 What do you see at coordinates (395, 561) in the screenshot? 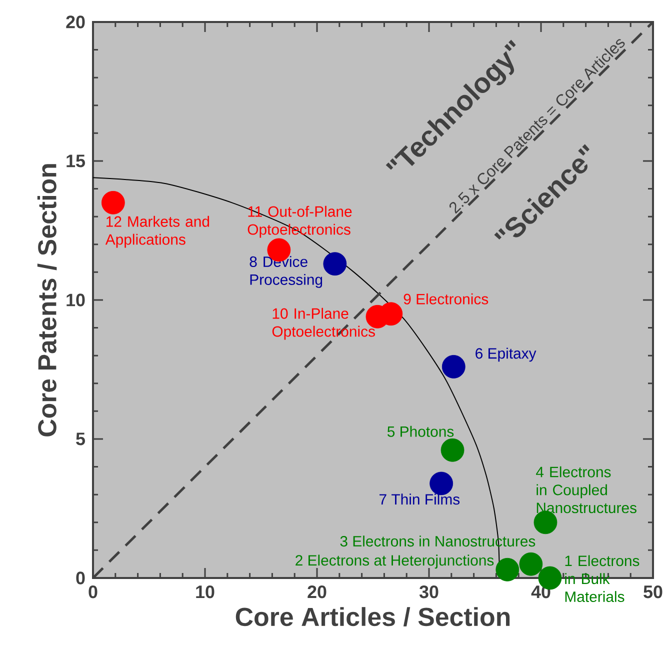
I see `annotation: 2 Electrons at Heterojunctions` at bounding box center [395, 561].